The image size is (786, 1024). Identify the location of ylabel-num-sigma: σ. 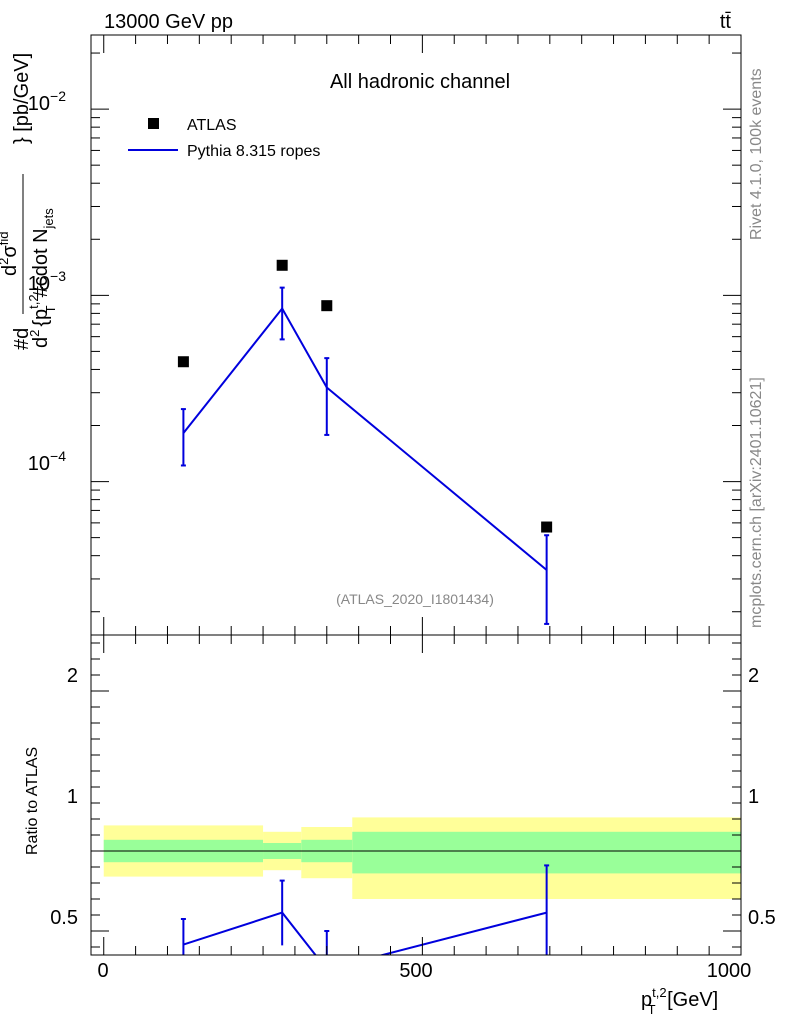
(10, 251).